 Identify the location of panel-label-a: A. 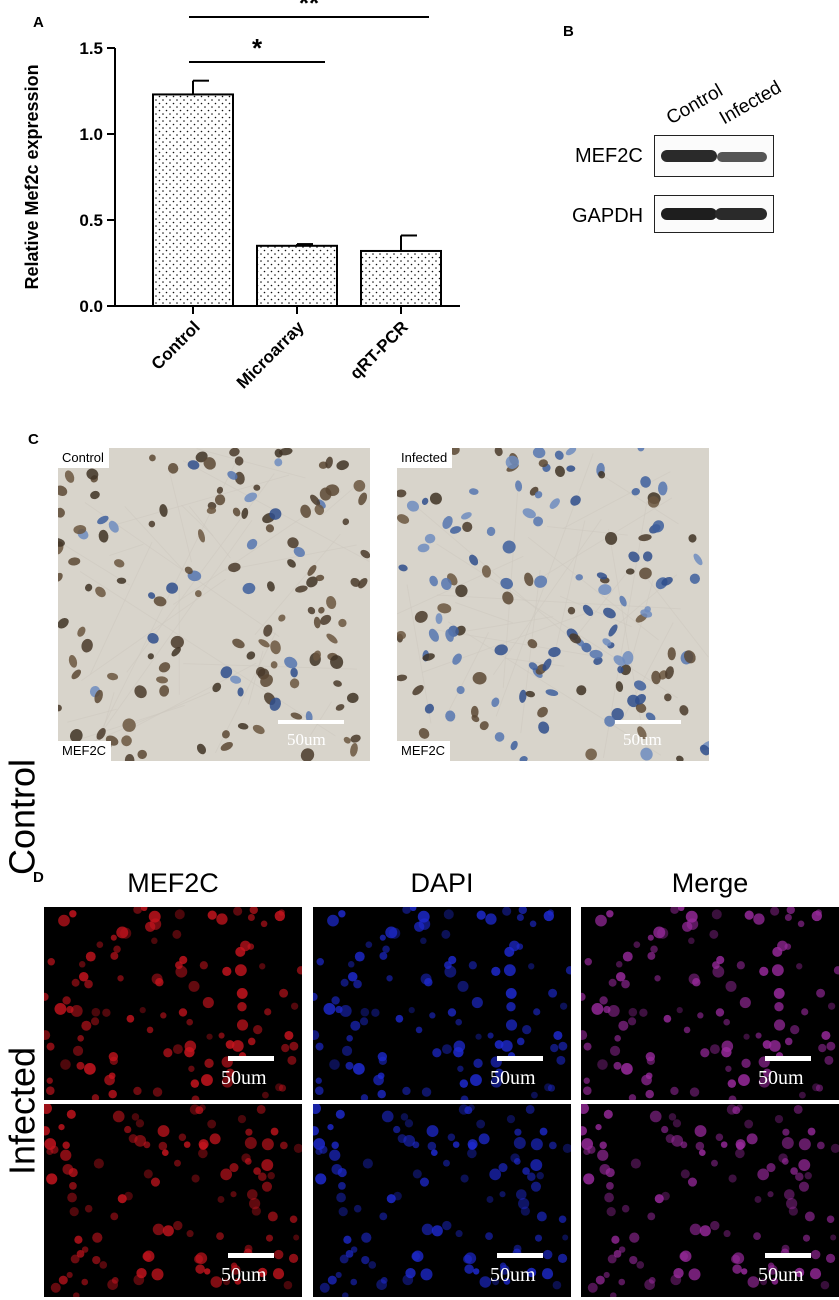
(38, 22).